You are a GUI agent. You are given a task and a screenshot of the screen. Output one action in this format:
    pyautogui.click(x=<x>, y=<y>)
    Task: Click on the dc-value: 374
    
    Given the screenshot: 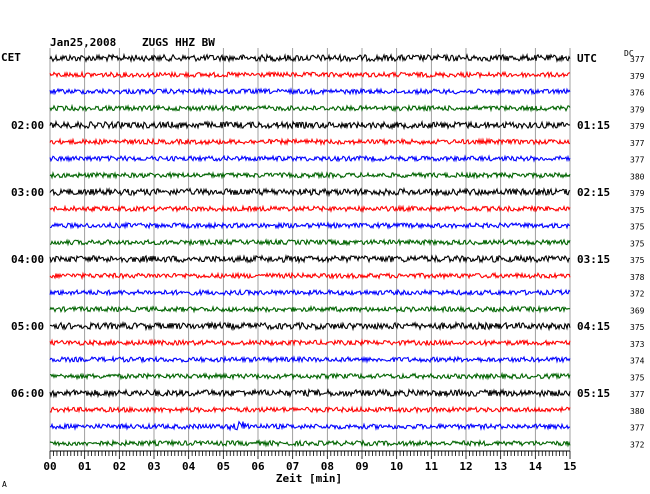 What is the action you would take?
    pyautogui.click(x=637, y=361)
    